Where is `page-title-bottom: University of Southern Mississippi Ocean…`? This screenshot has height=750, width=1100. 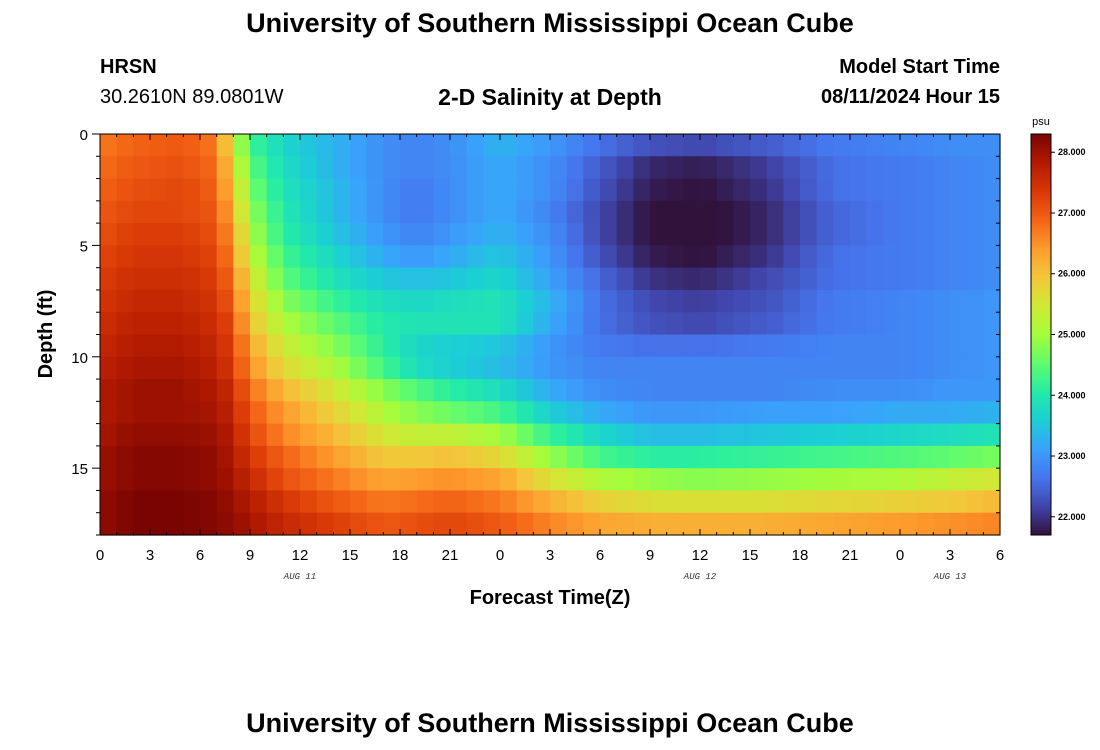
page-title-bottom: University of Southern Mississippi Ocean… is located at coordinates (550, 723).